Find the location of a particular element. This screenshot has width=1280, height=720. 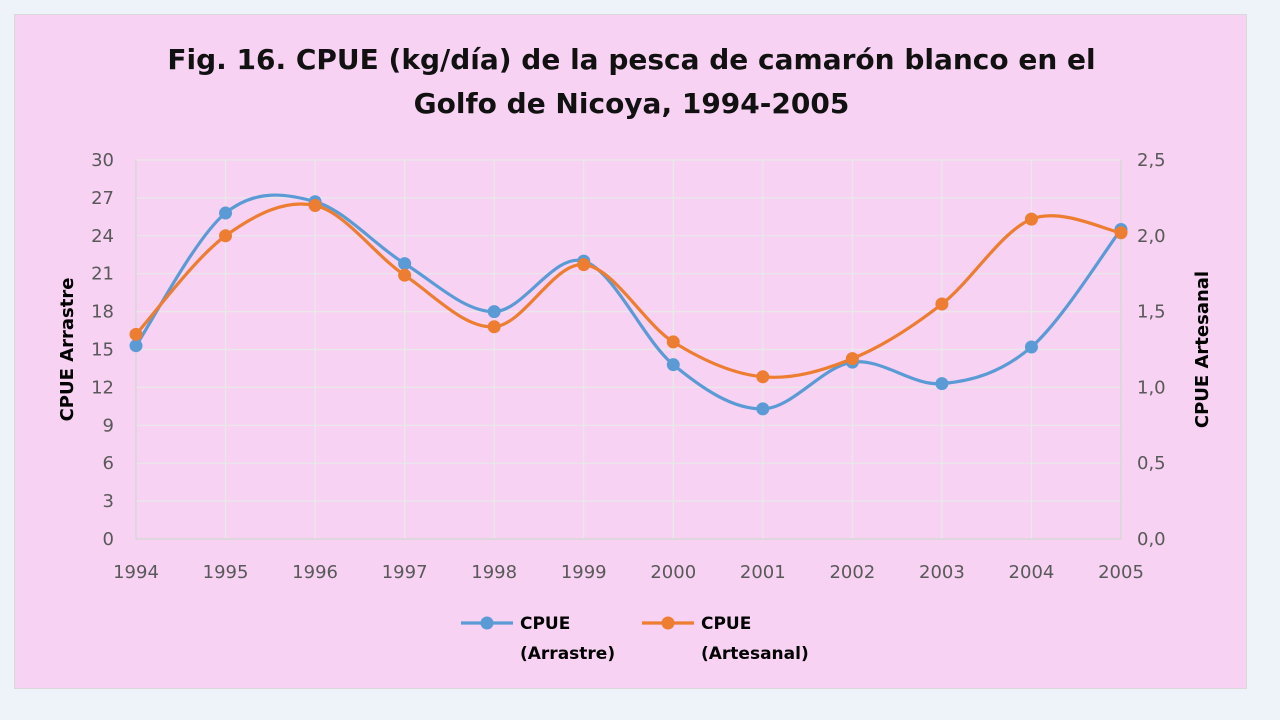

x-tick-label: 2001 is located at coordinates (763, 572).